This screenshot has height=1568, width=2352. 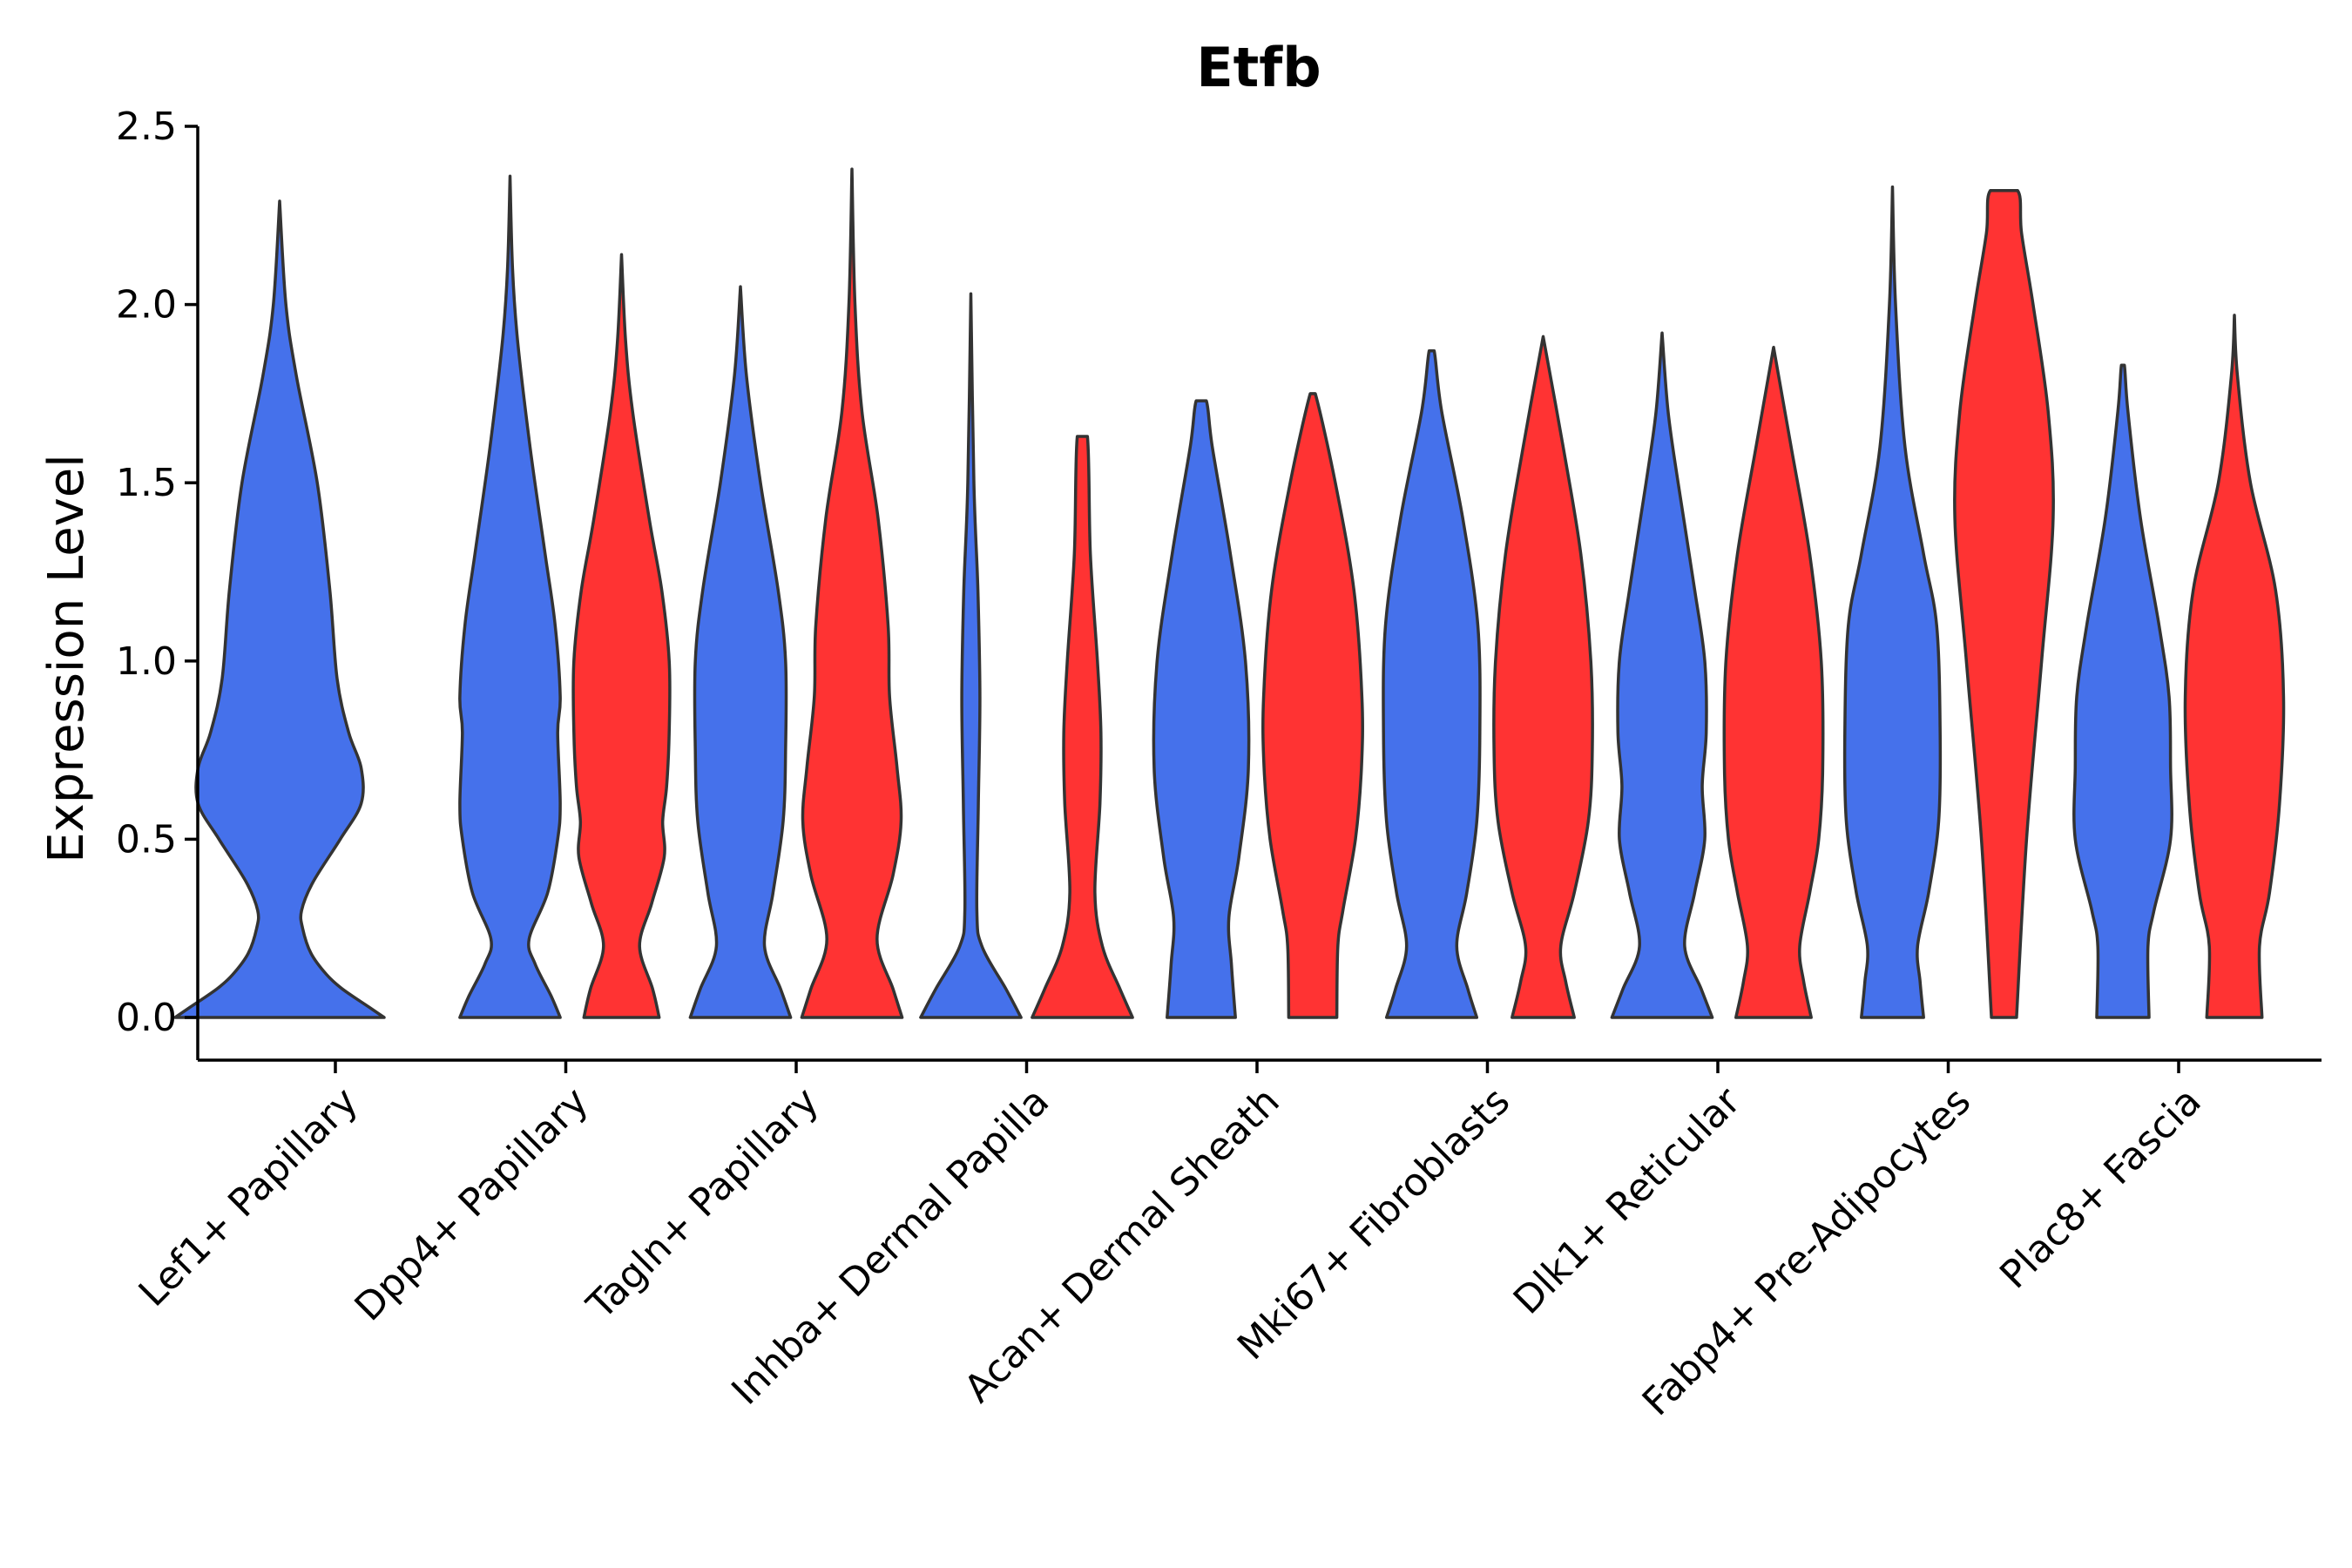 What do you see at coordinates (146, 483) in the screenshot?
I see `y-tick-label: 1.5` at bounding box center [146, 483].